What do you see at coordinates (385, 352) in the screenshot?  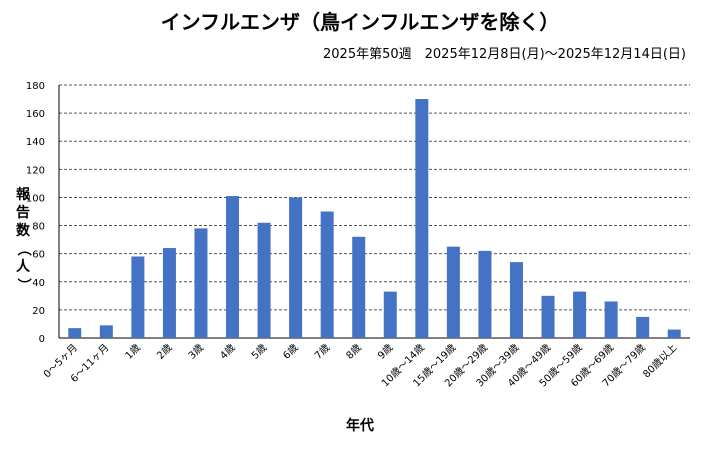 I see `x-tick-label: 9歳` at bounding box center [385, 352].